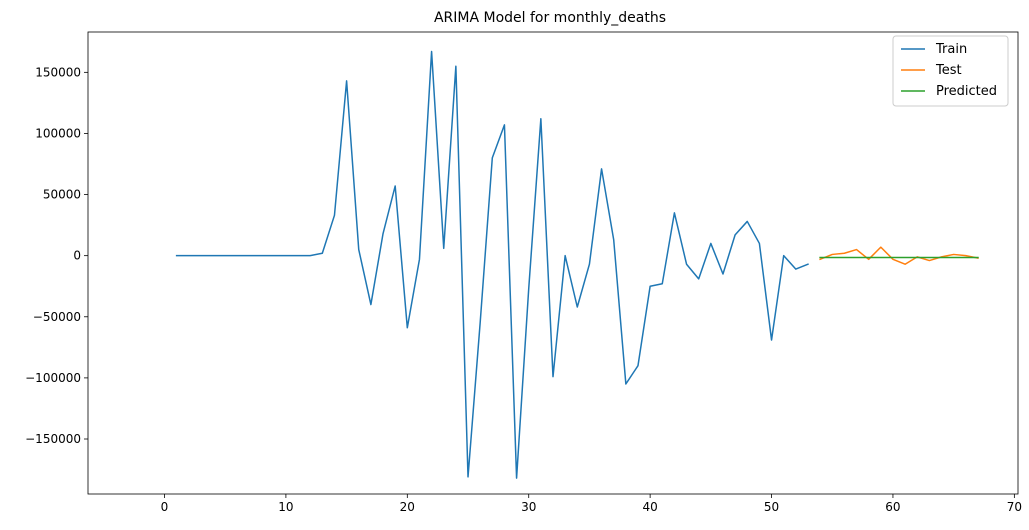  Describe the element at coordinates (57, 317) in the screenshot. I see `y-tick-label: −50000` at that location.